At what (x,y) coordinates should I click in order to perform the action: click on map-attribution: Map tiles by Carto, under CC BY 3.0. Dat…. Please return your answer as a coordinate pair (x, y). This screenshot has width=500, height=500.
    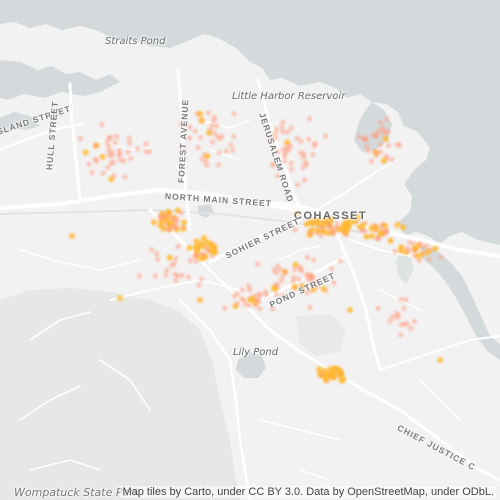
    Looking at the image, I should click on (308, 492).